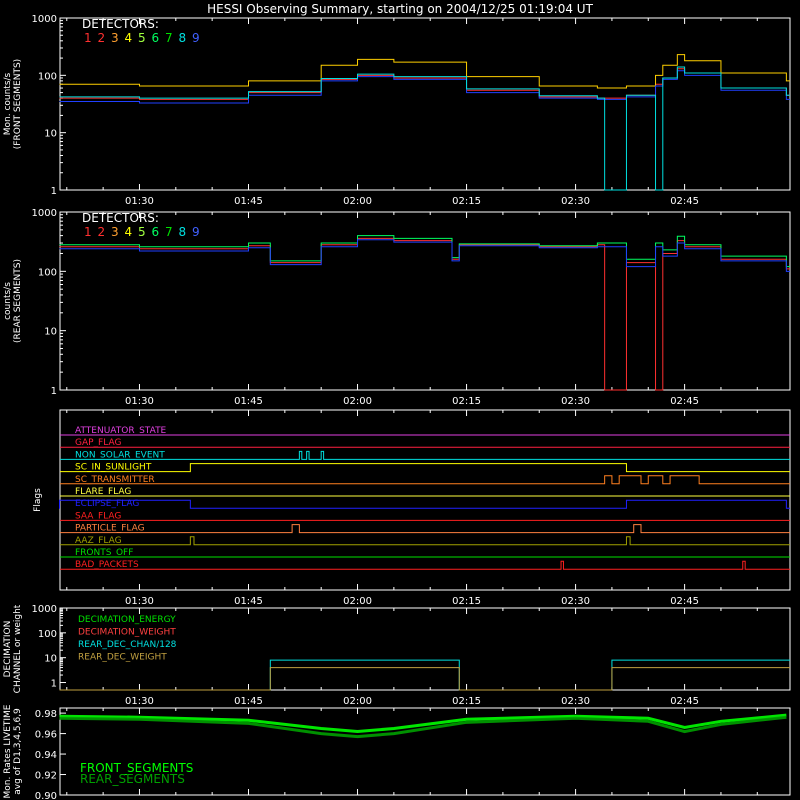 The height and width of the screenshot is (800, 800). I want to click on flags-y-label: Flags, so click(38, 500).